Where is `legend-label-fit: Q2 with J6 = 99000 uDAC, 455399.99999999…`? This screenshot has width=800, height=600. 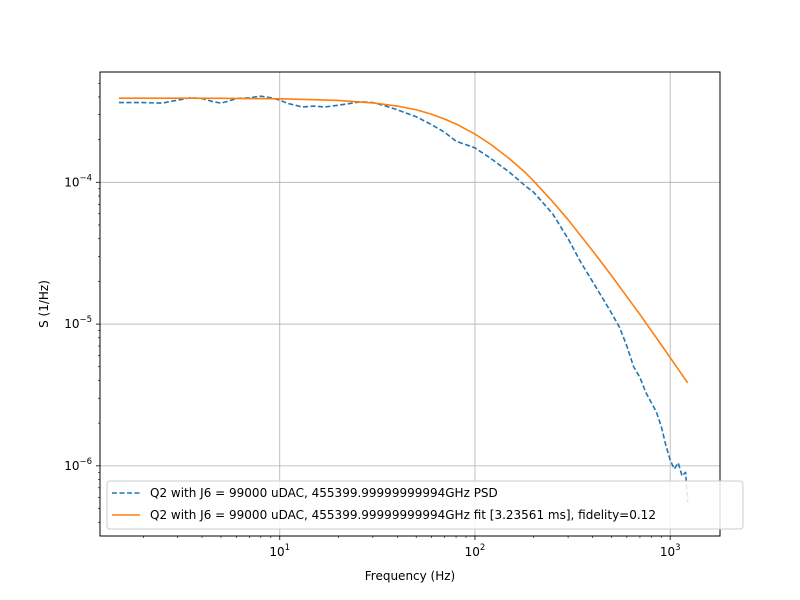 legend-label-fit: Q2 with J6 = 99000 uDAC, 455399.99999999… is located at coordinates (403, 515).